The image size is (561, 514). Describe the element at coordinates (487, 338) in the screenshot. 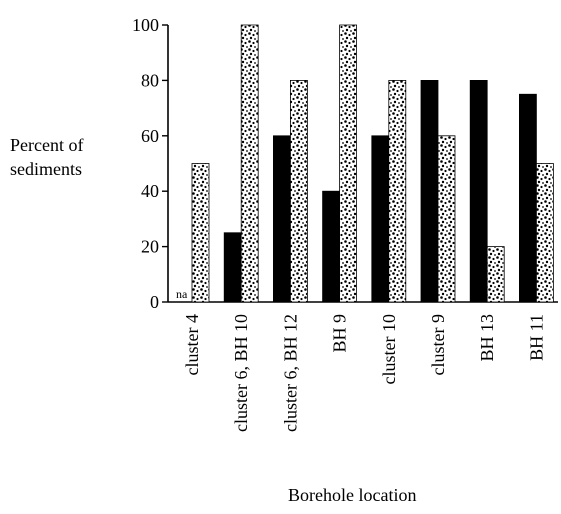

I see `category-label: BH 13` at that location.